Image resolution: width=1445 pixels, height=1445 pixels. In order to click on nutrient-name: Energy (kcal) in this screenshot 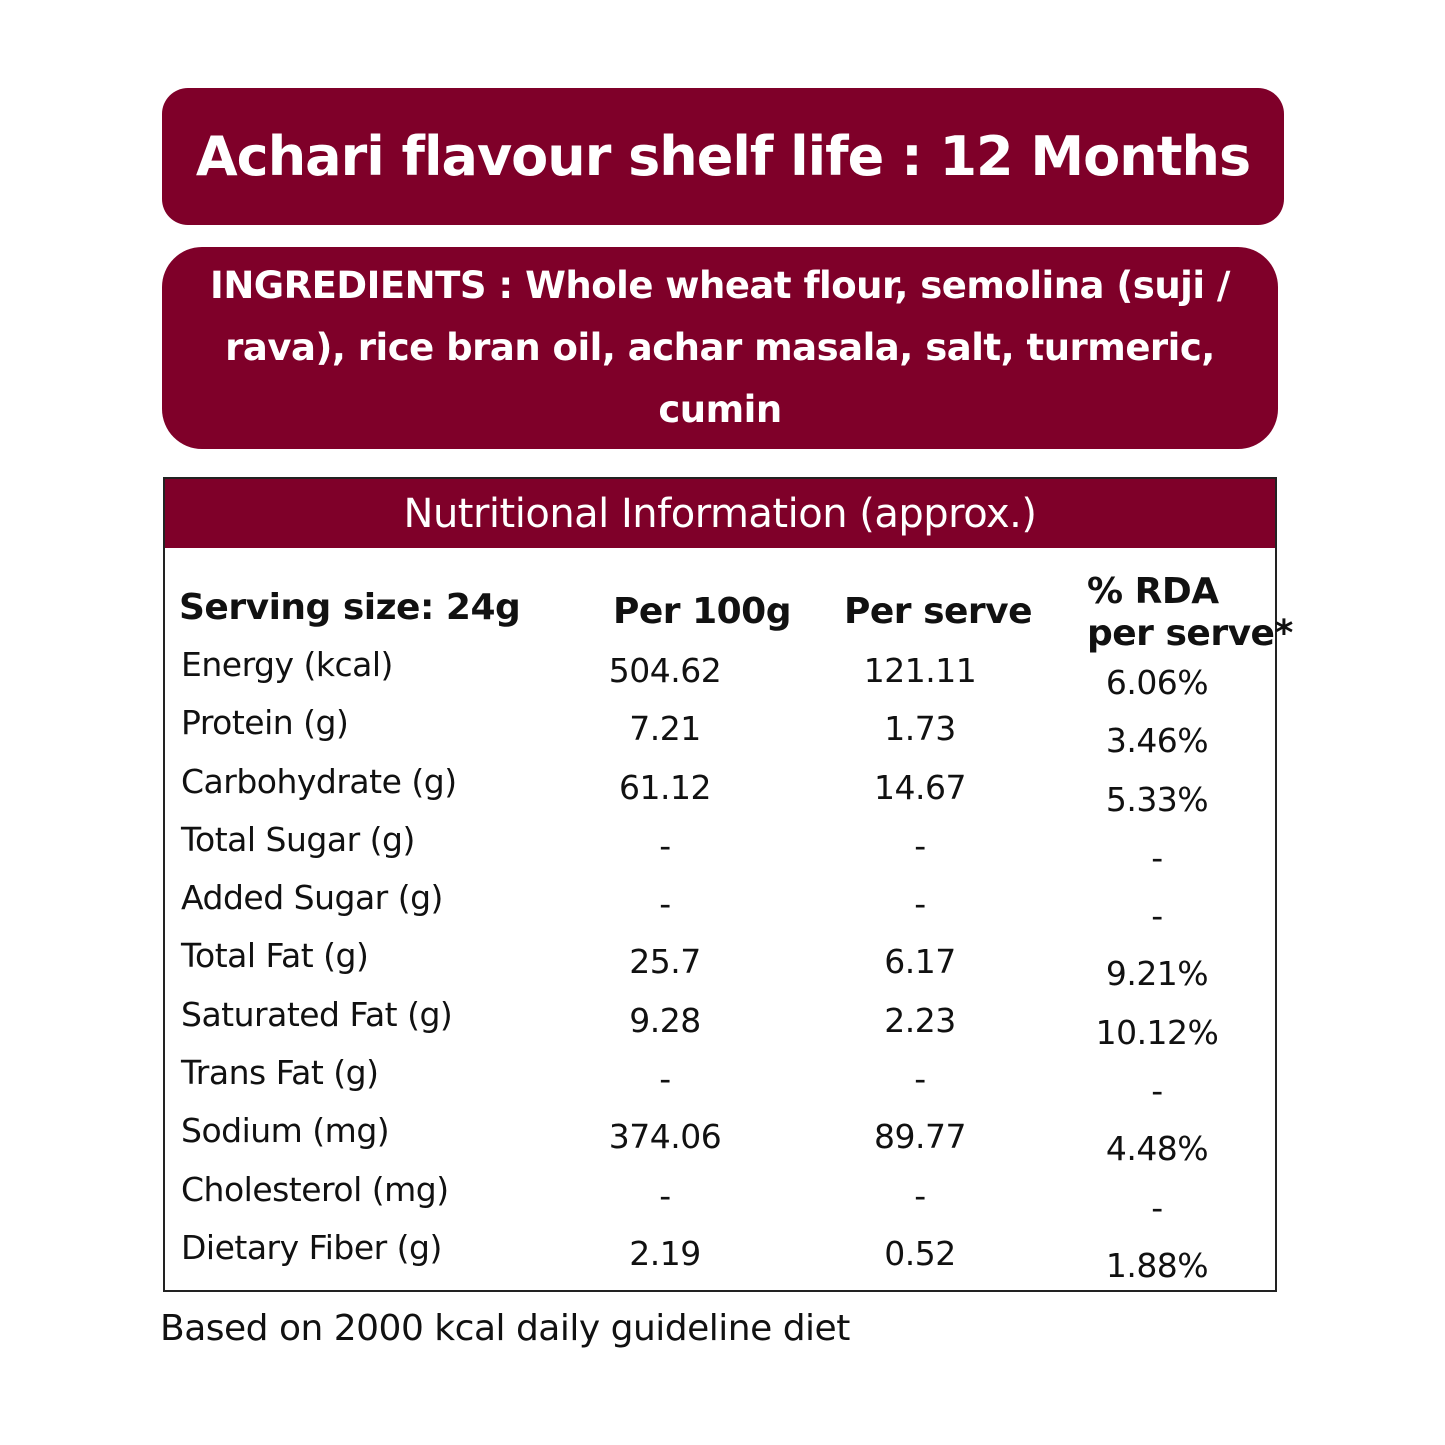, I will do `click(287, 664)`.